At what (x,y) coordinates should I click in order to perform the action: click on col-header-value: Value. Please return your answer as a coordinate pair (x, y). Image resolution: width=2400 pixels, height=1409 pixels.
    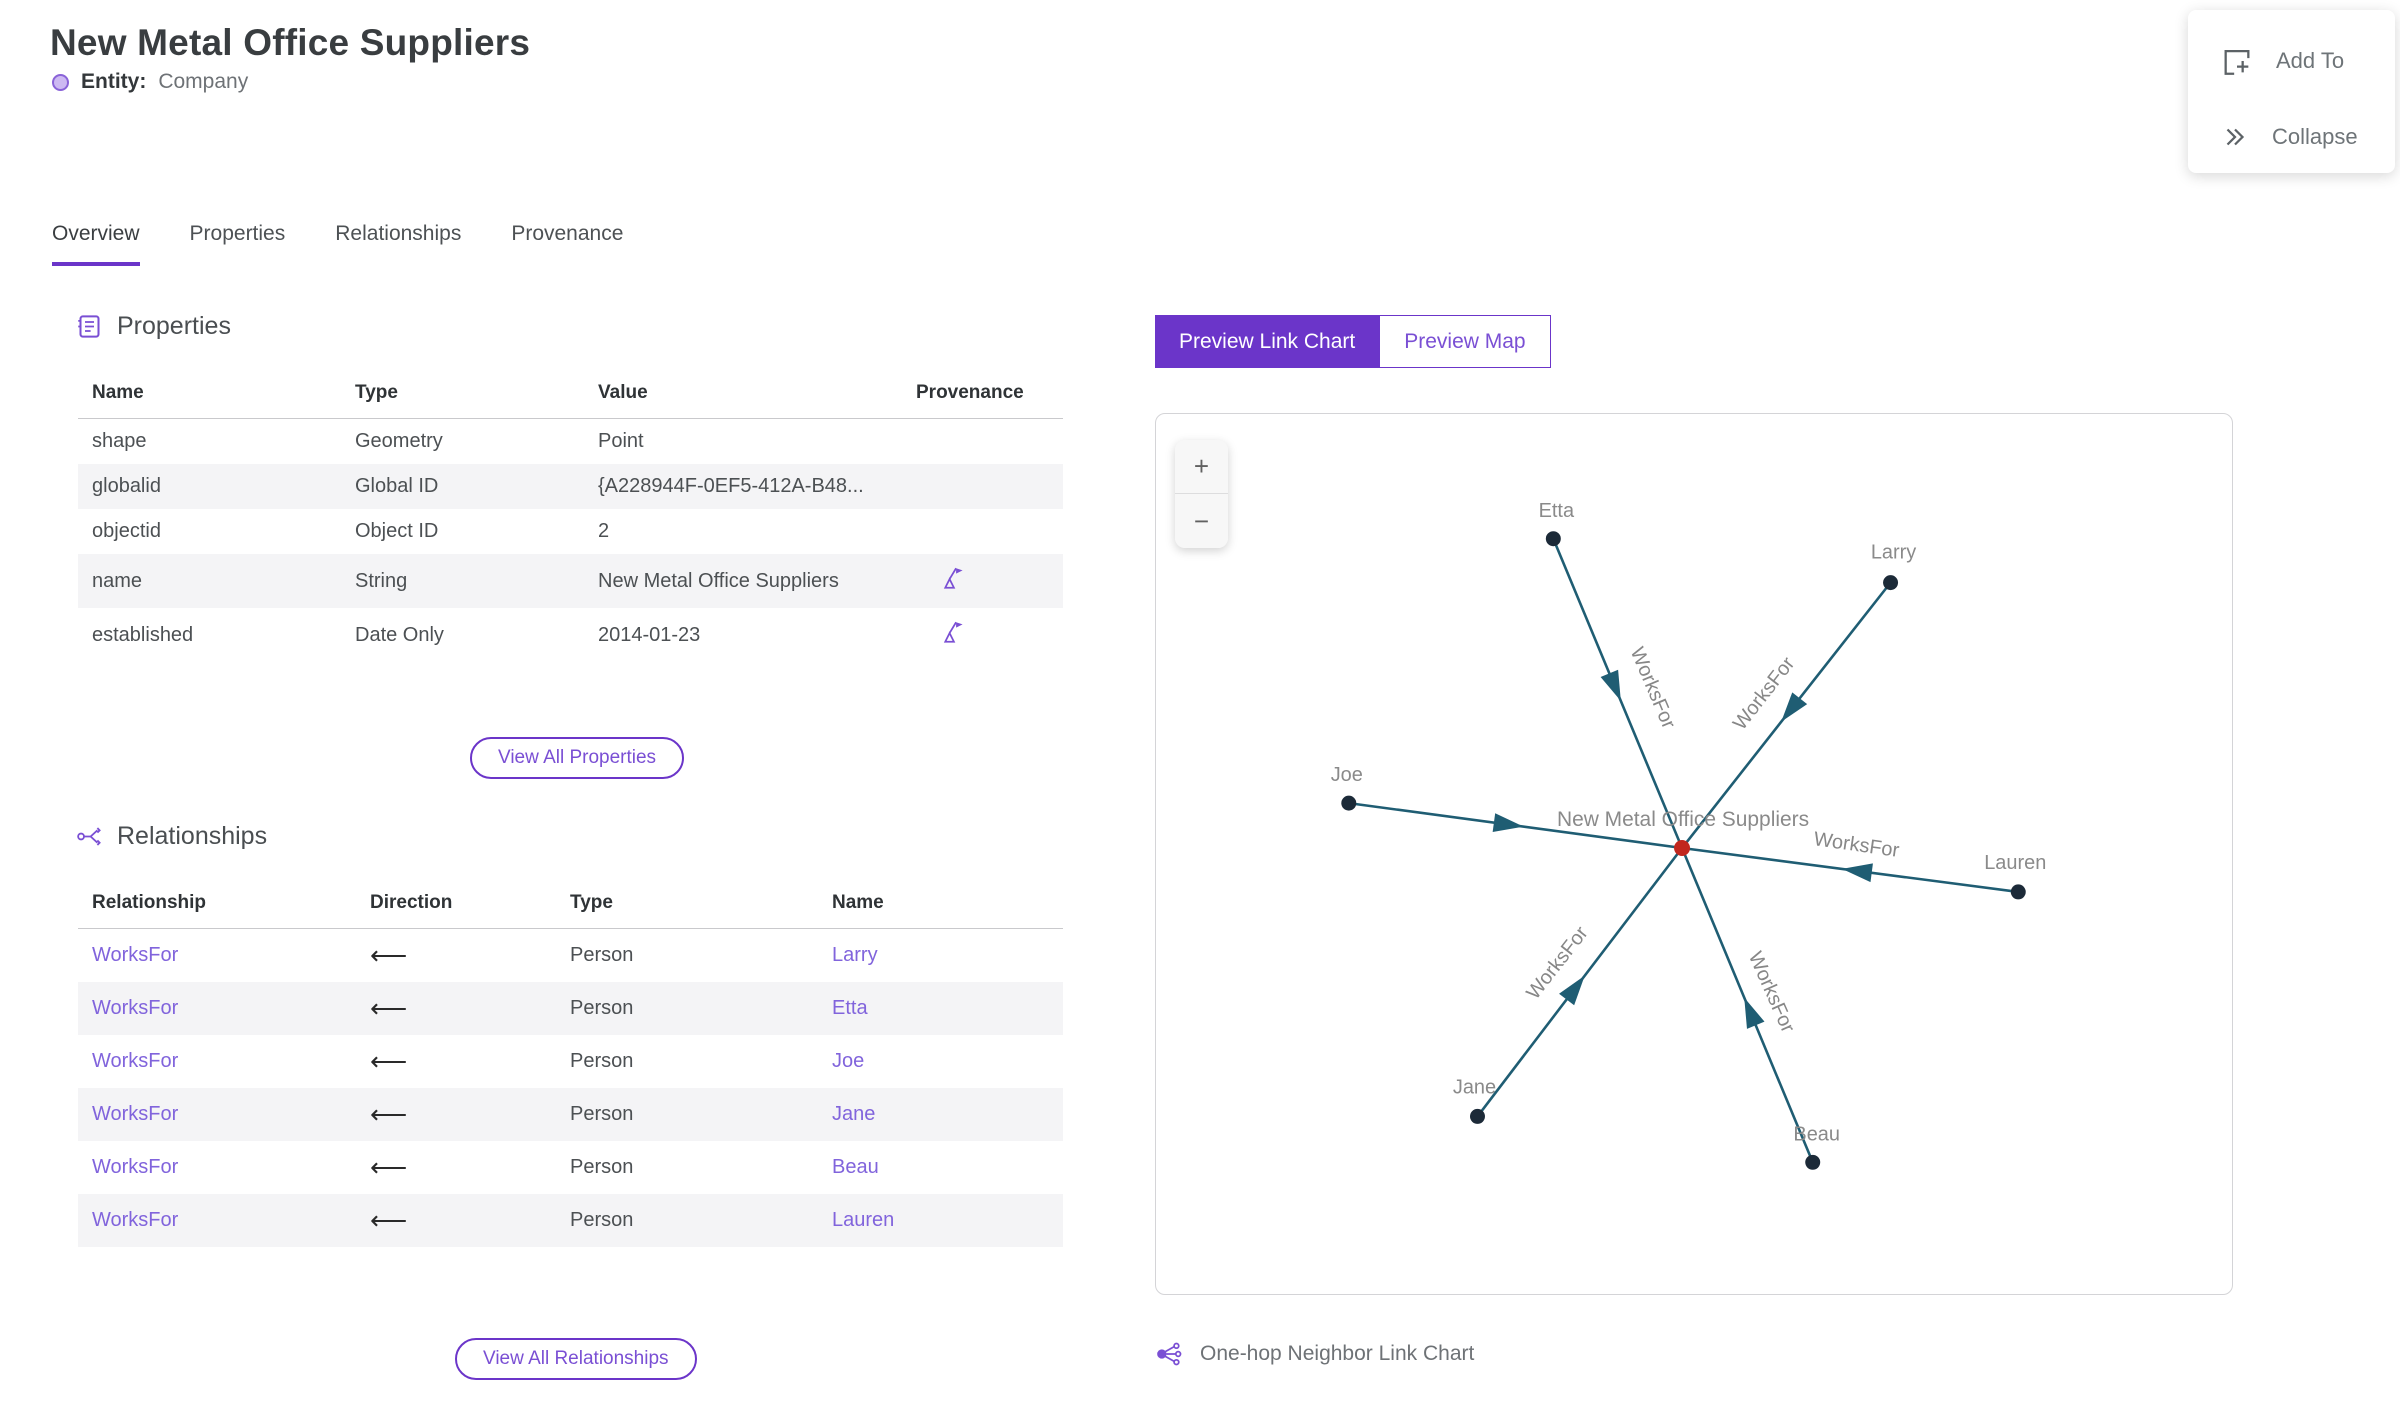
    Looking at the image, I should click on (743, 395).